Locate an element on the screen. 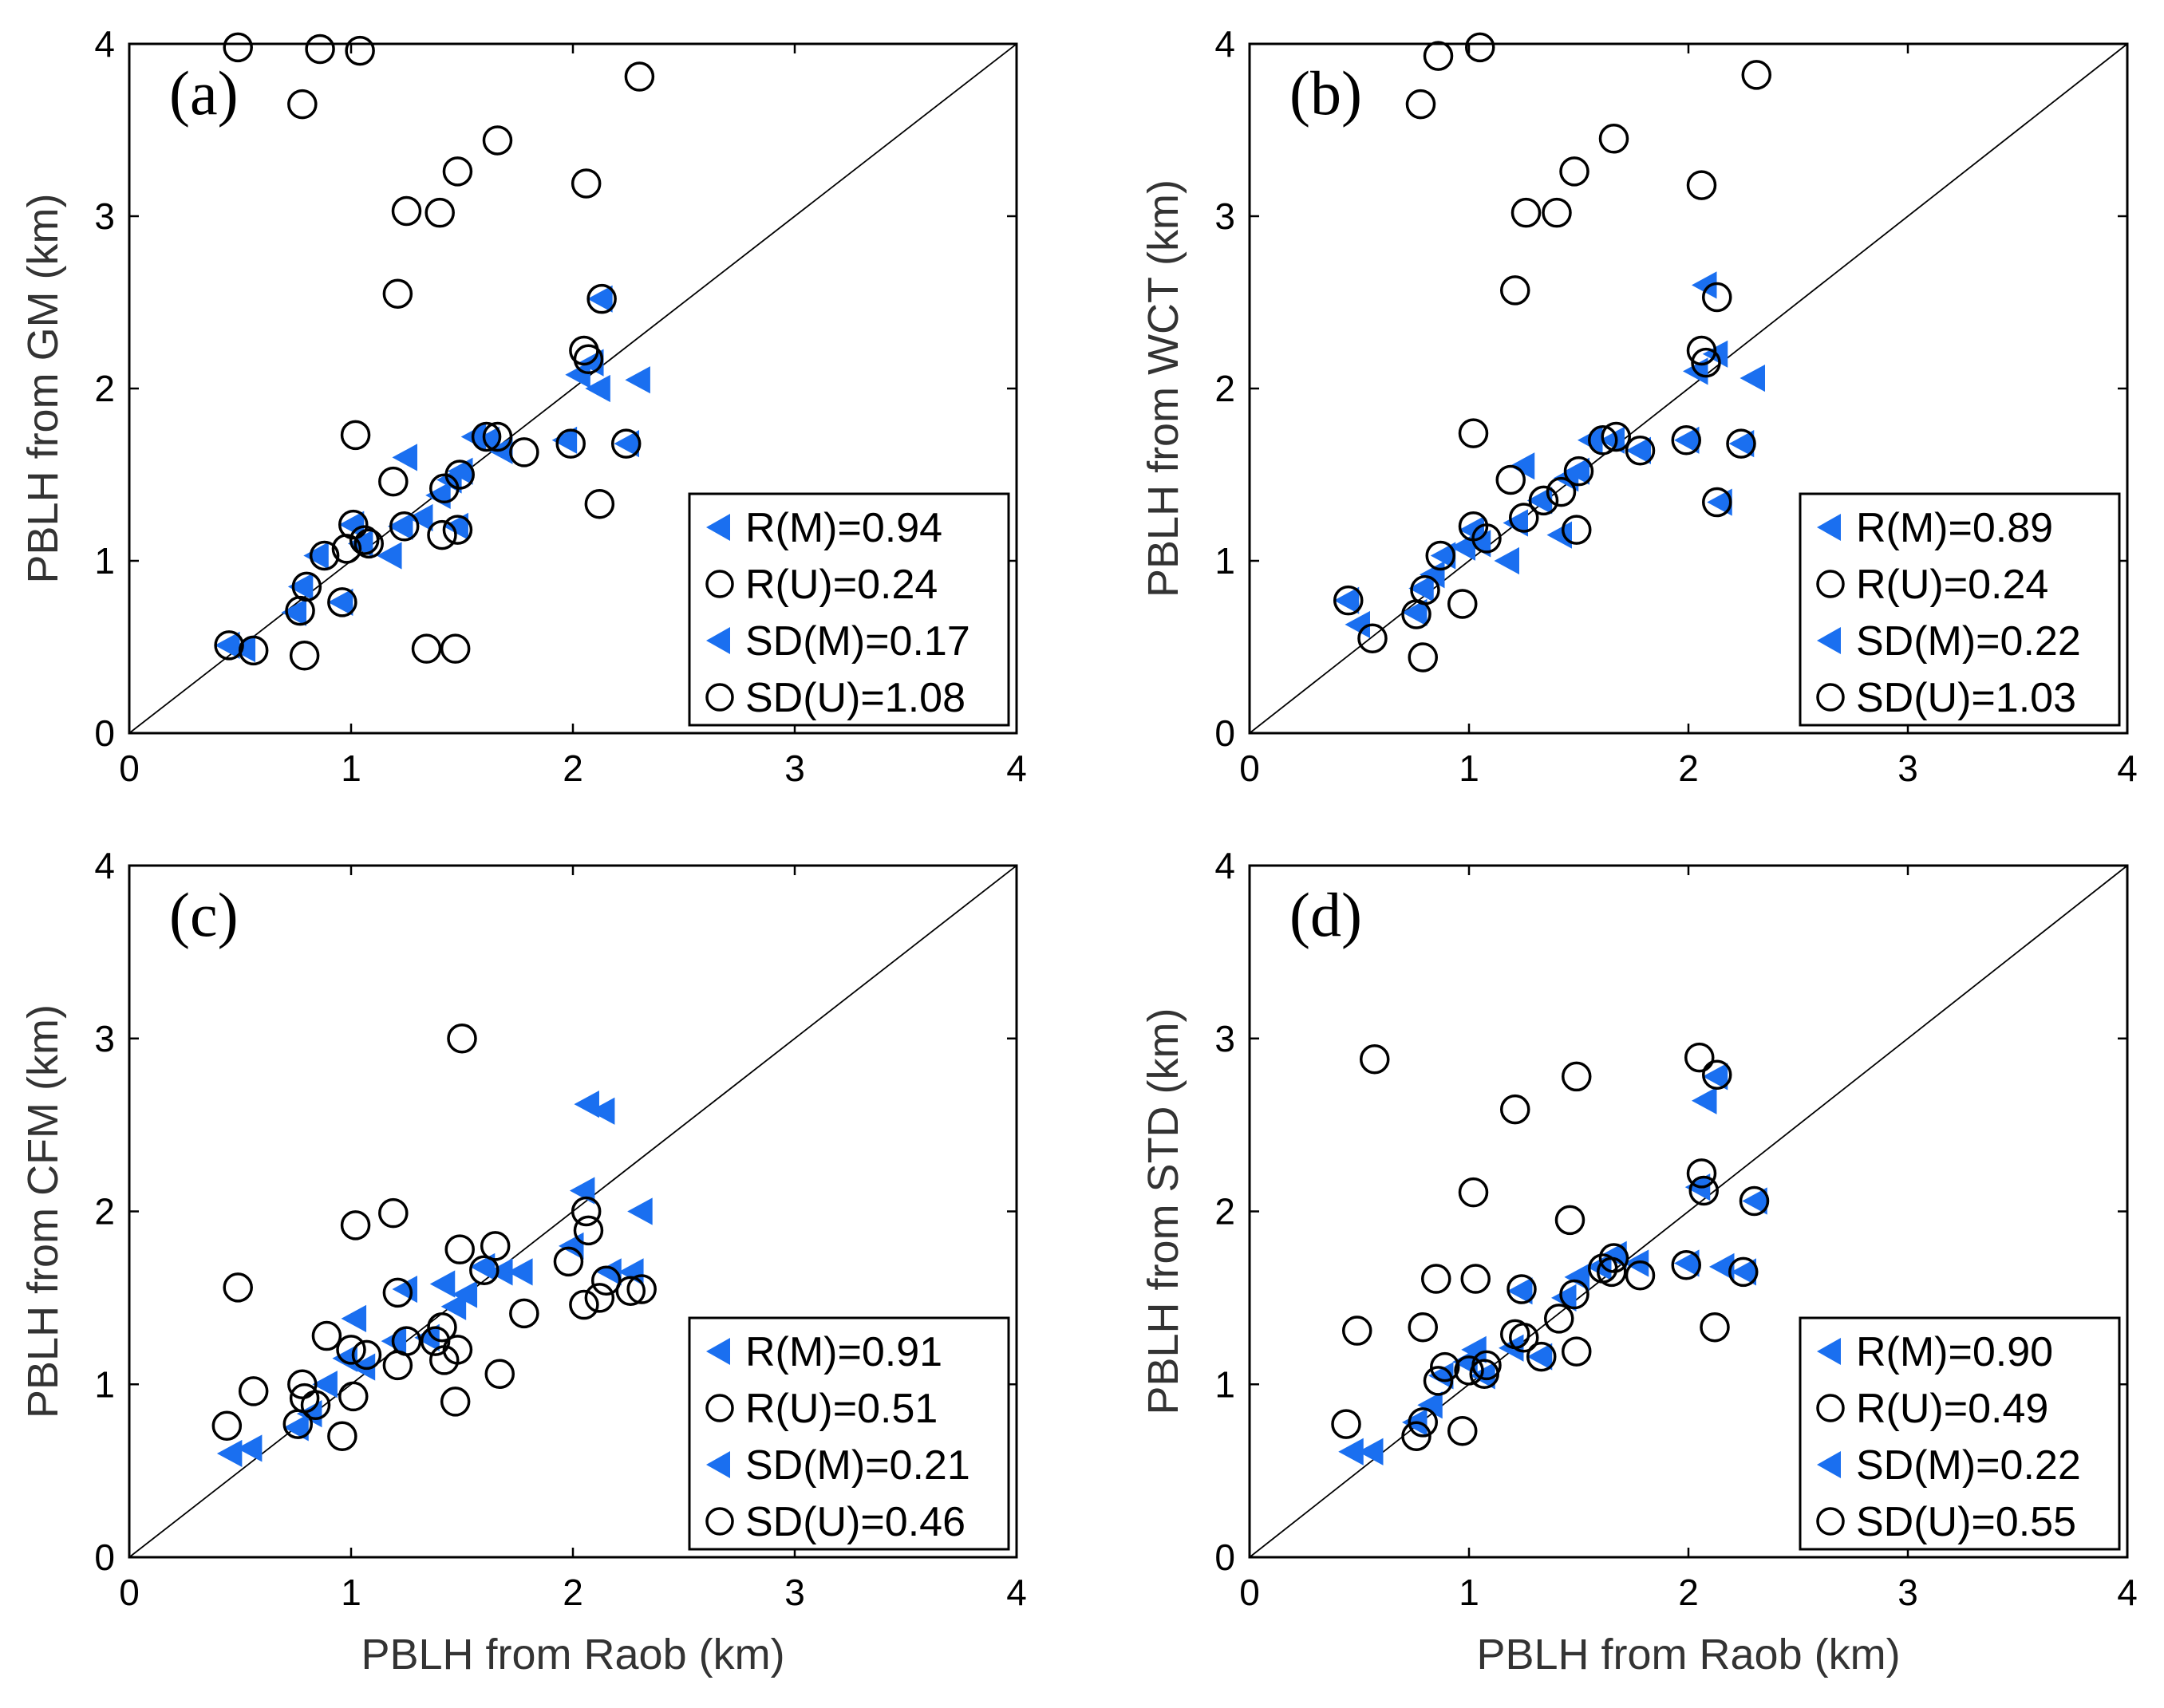 The height and width of the screenshot is (1708, 2164). y-tick-label: 0 is located at coordinates (104, 1557).